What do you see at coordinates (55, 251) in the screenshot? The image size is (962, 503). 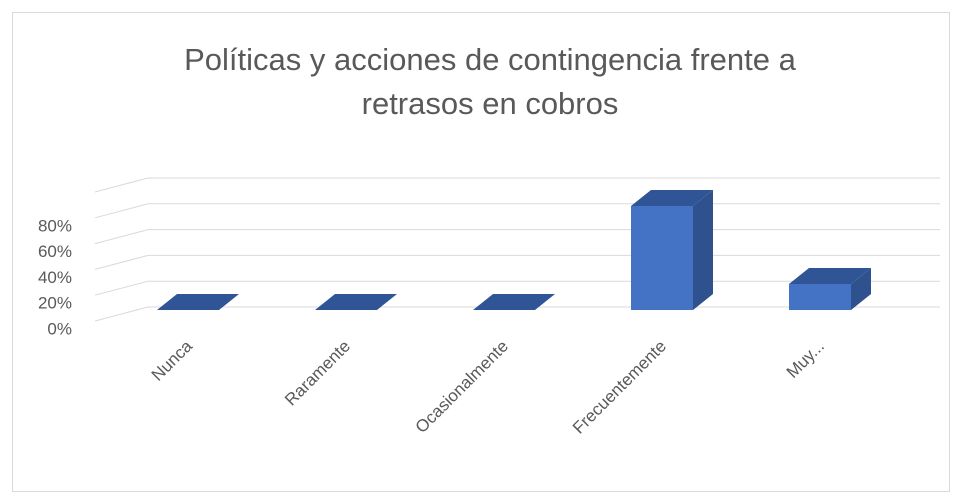 I see `y-tick-label: 60%` at bounding box center [55, 251].